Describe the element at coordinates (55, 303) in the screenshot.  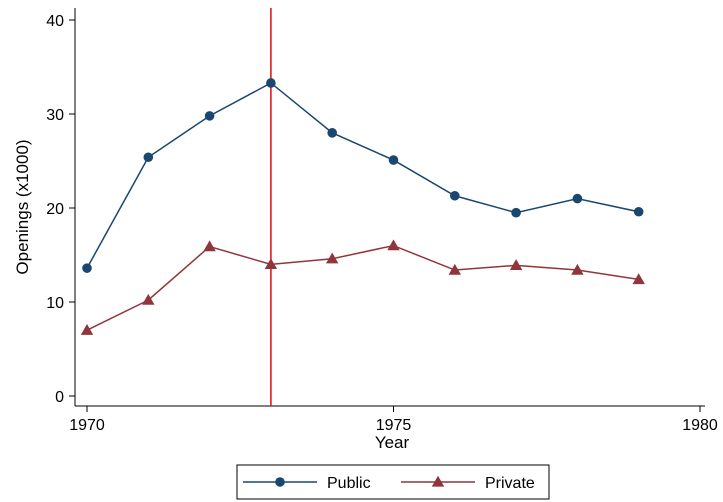
I see `y-tick-label: 10` at that location.